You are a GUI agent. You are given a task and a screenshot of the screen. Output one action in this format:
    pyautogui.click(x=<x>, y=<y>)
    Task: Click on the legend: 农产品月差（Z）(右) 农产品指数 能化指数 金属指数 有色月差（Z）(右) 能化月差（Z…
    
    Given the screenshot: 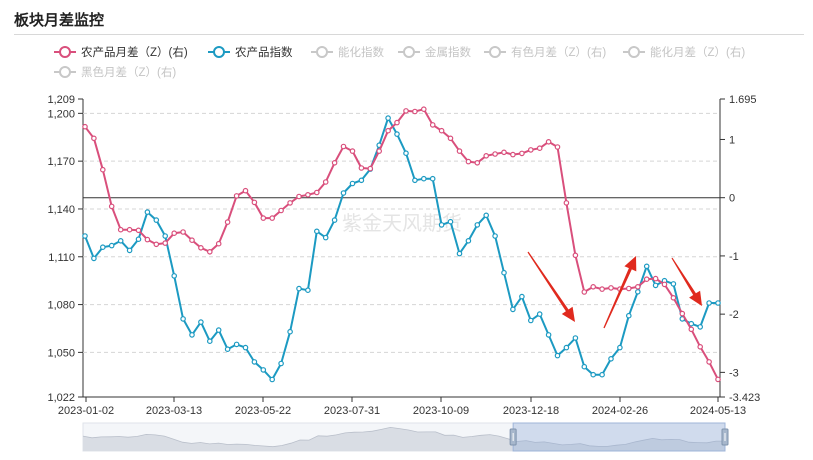 What is the action you would take?
    pyautogui.click(x=399, y=62)
    